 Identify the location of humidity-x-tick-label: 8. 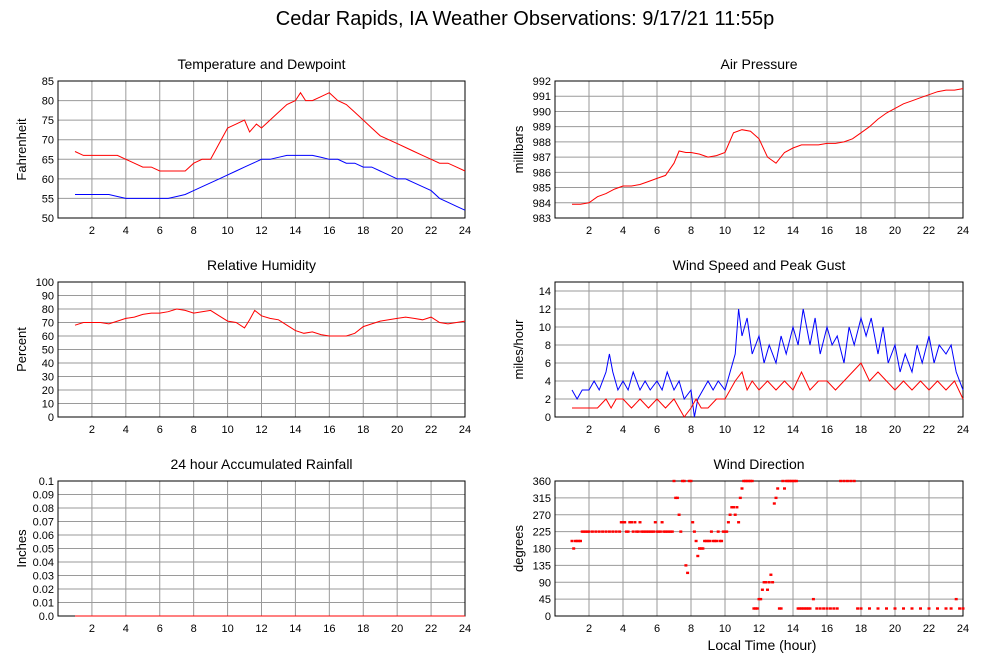
(194, 430).